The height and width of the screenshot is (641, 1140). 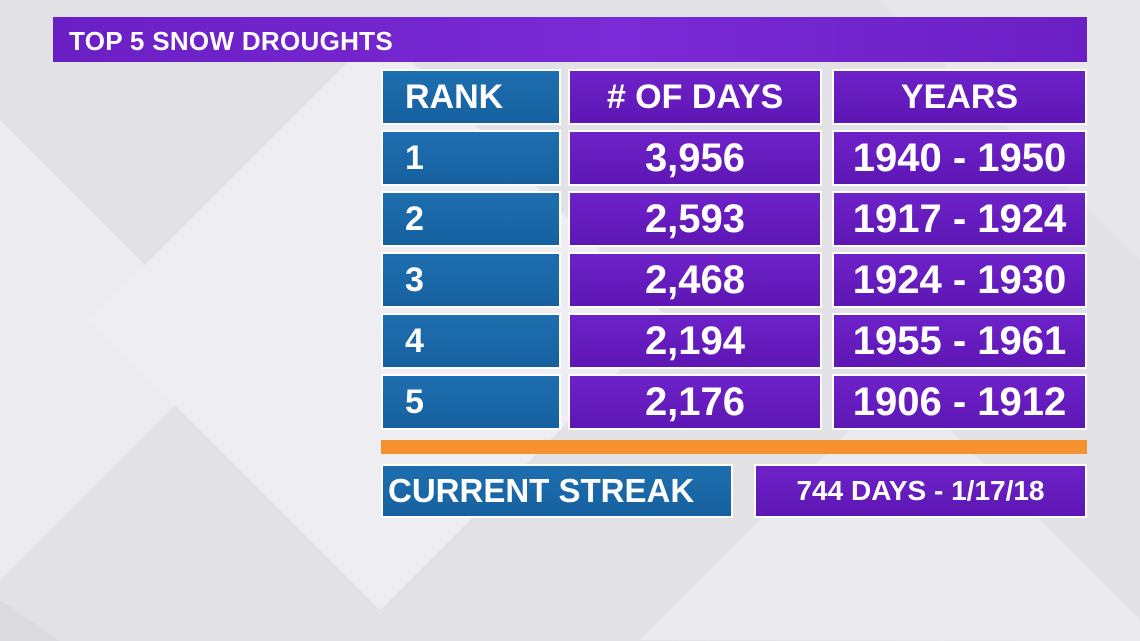 I want to click on table-row-rank: 1, so click(x=471, y=158).